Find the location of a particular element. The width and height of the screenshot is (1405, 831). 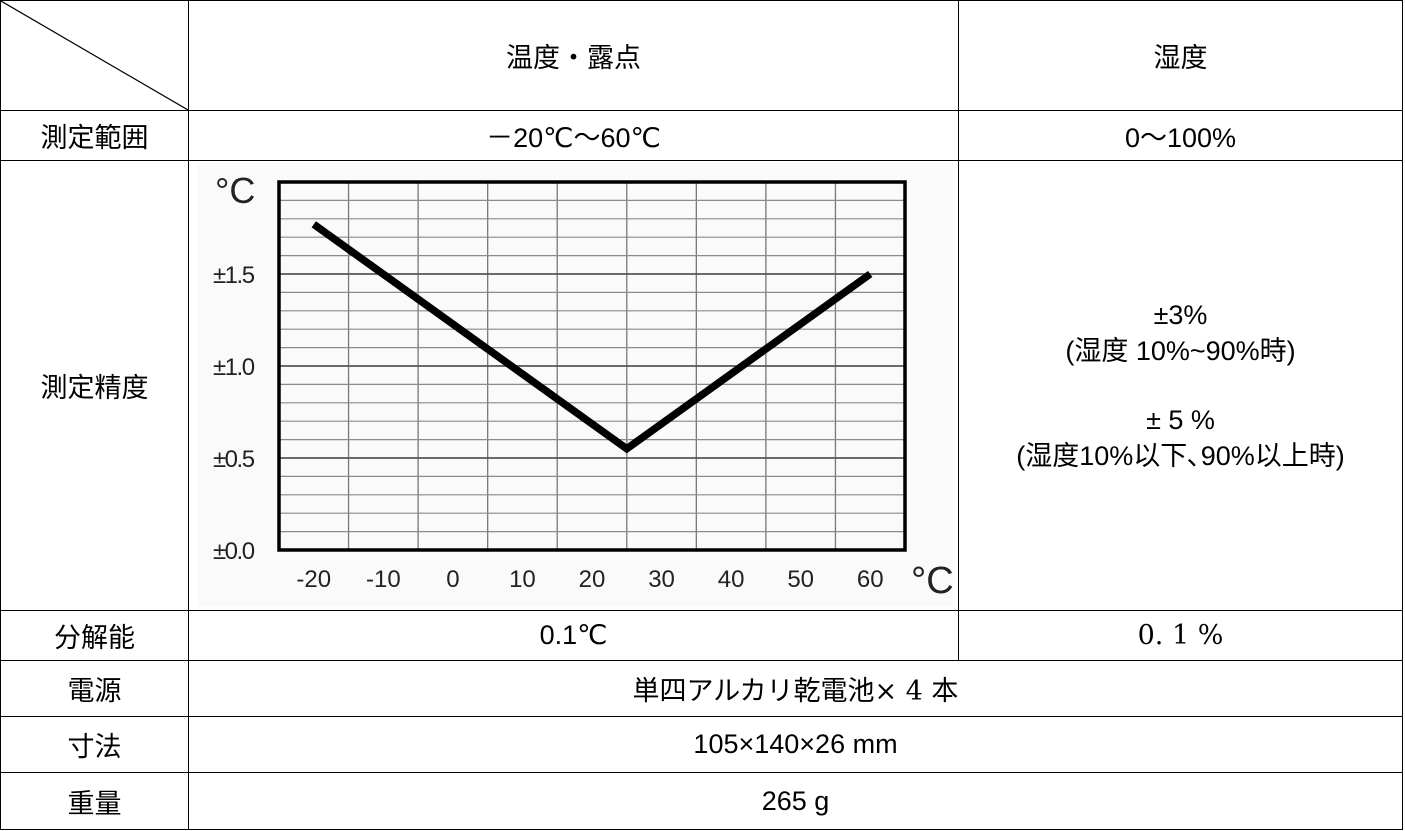

range-row: 測定範囲 －20℃～60℃ 0～100% is located at coordinates (701, 135).